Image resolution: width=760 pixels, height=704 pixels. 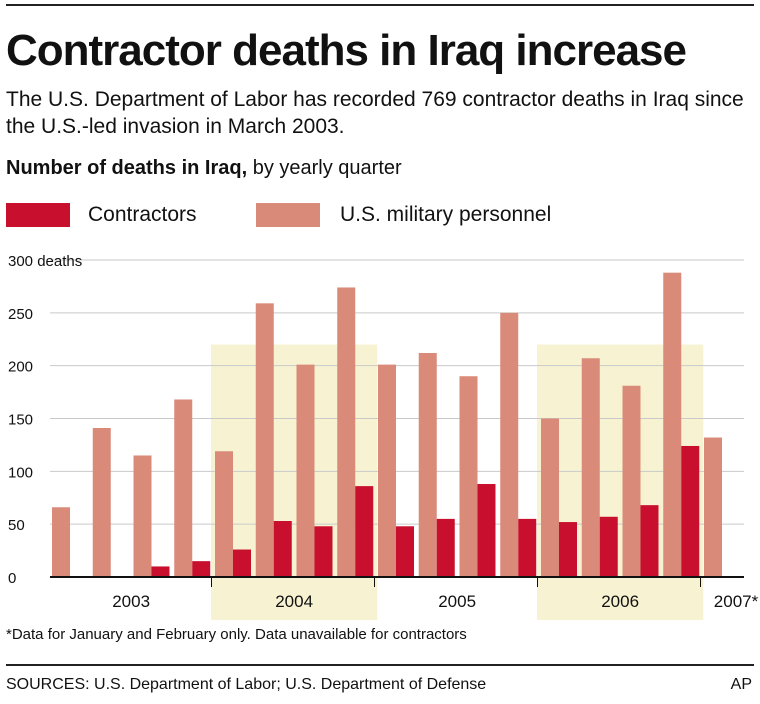 What do you see at coordinates (101, 502) in the screenshot?
I see `bar-military-2003-q2` at bounding box center [101, 502].